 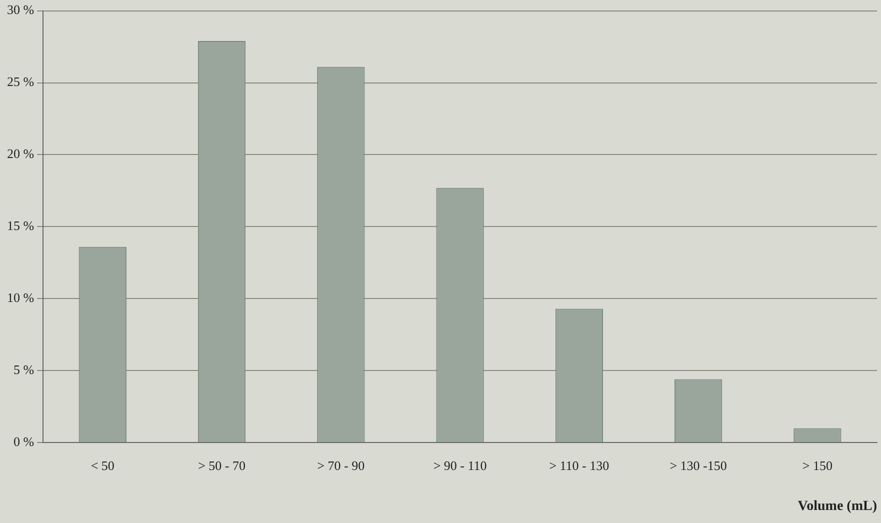 I want to click on y-tick-label: 5 %, so click(x=23, y=370).